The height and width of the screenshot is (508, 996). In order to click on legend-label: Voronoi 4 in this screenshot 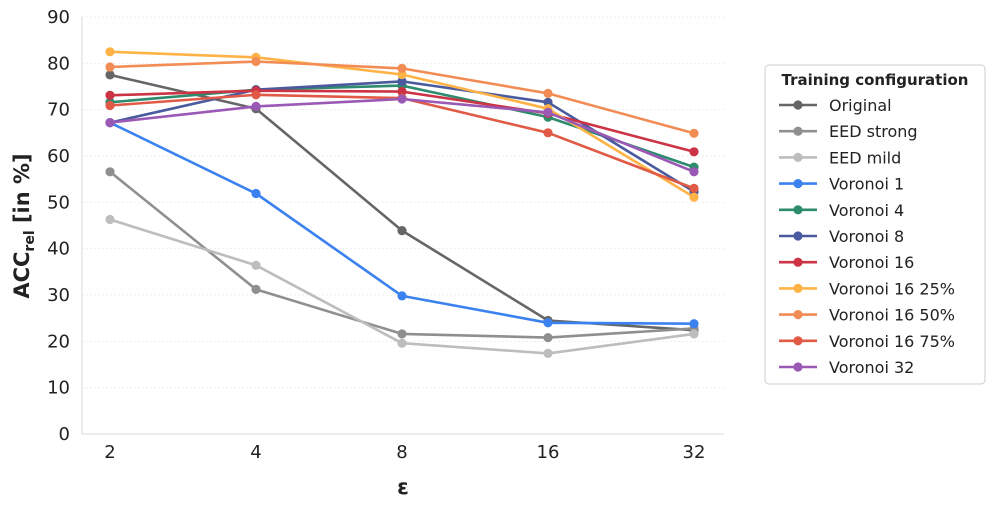, I will do `click(866, 210)`.